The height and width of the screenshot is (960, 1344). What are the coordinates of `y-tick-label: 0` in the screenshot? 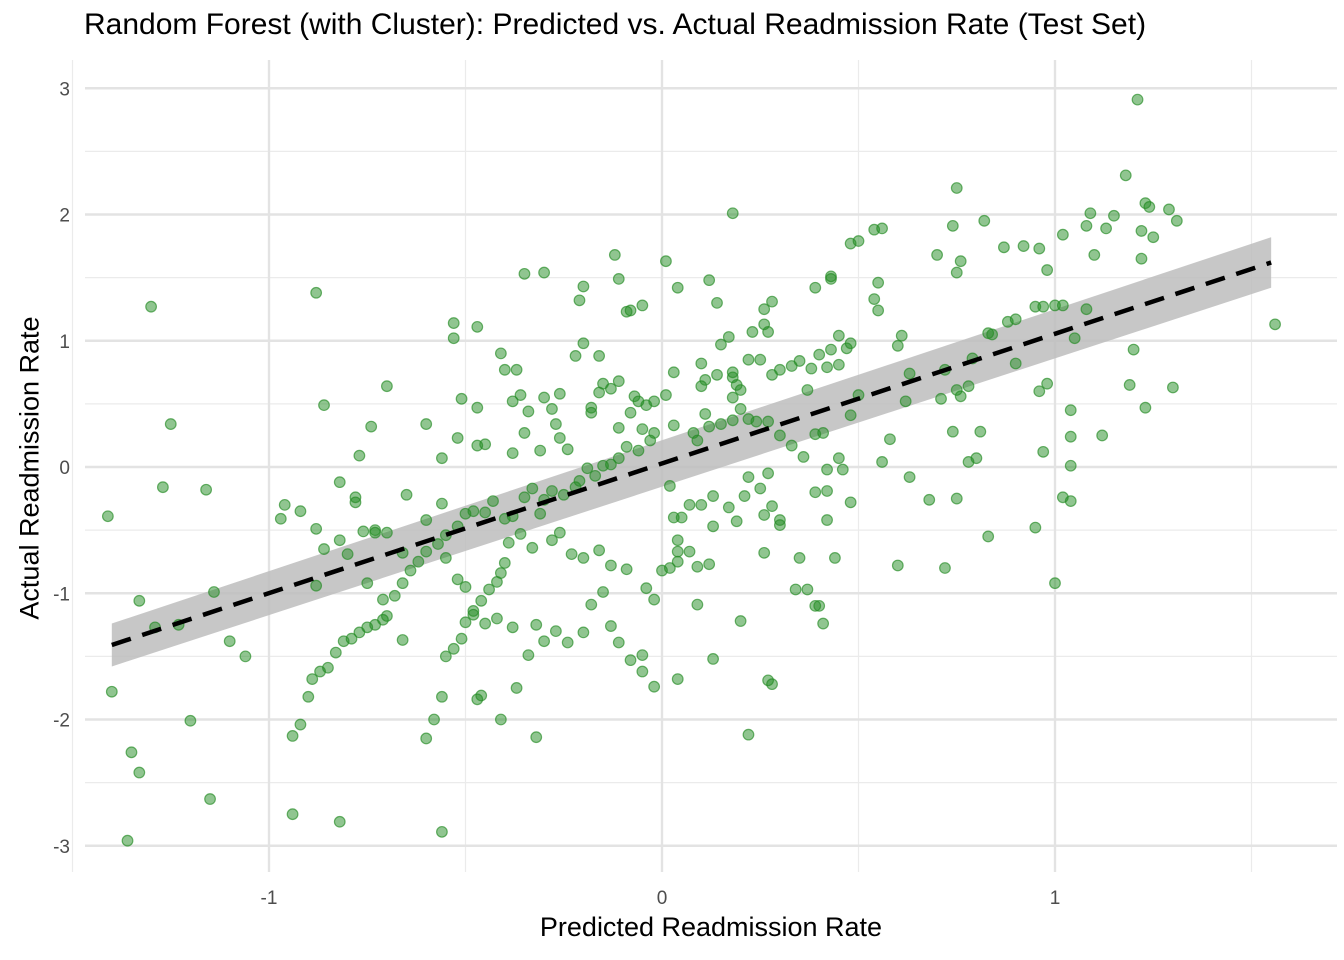 It's located at (64, 468).